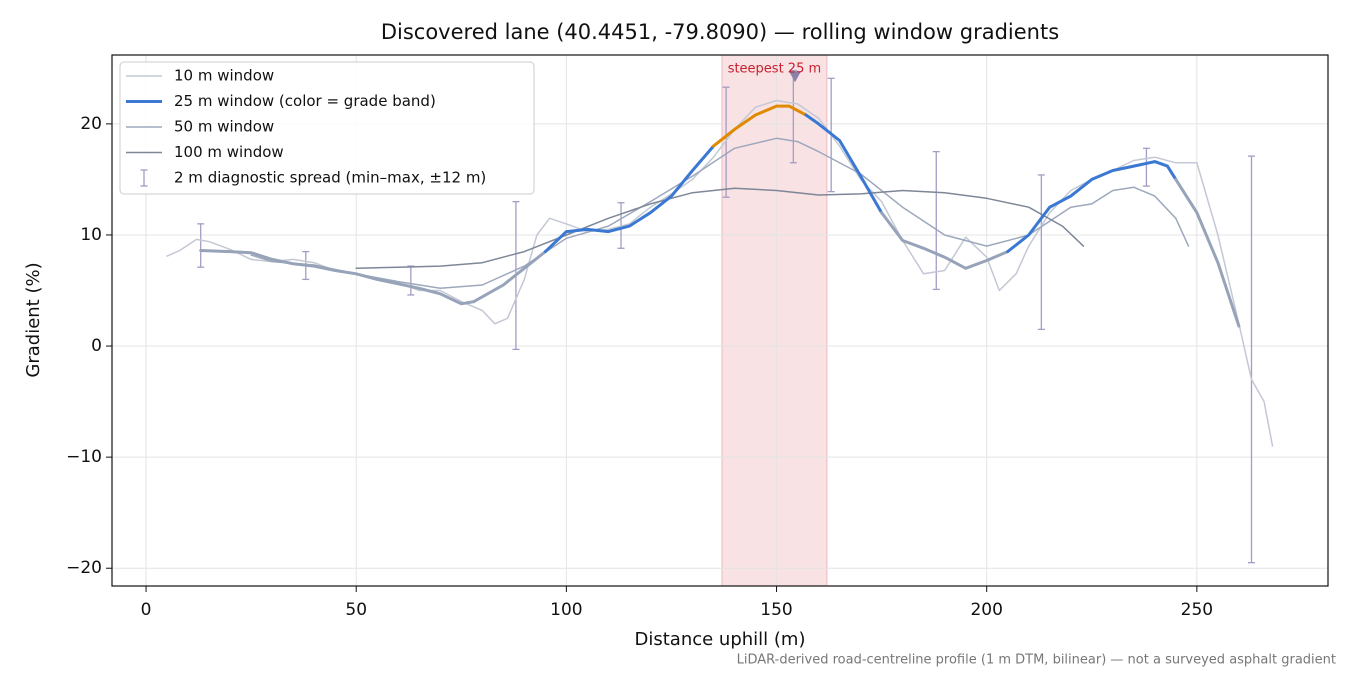  Describe the element at coordinates (229, 152) in the screenshot. I see `legend-label: 100 m window` at that location.